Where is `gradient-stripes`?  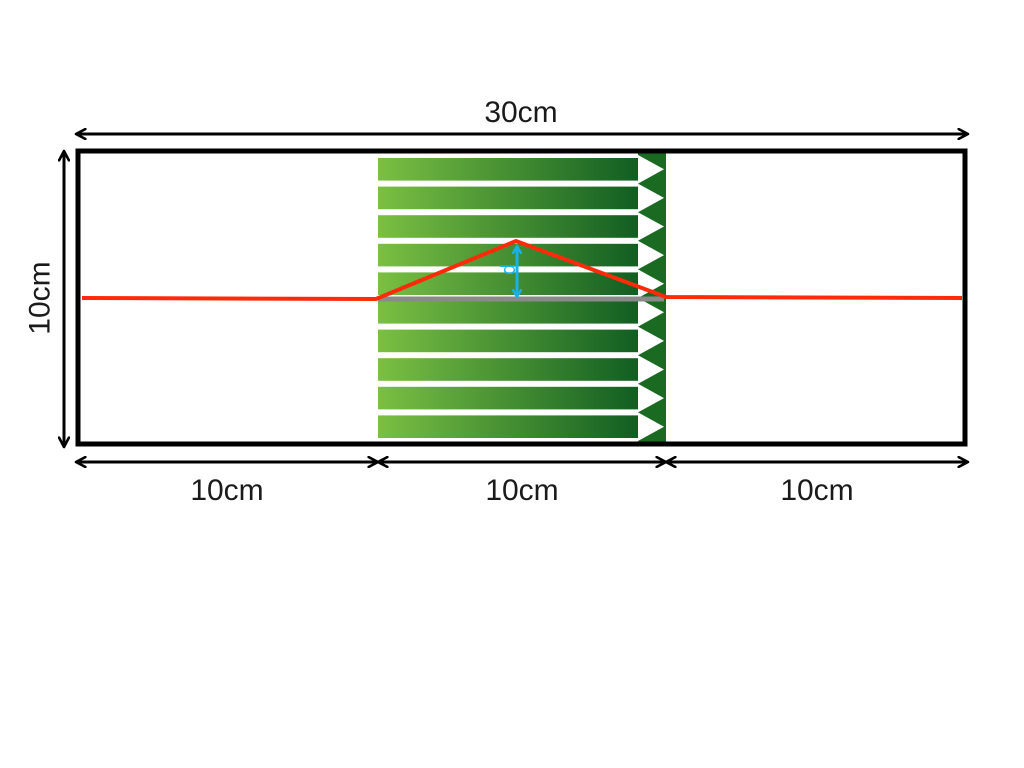
gradient-stripes is located at coordinates (508, 298).